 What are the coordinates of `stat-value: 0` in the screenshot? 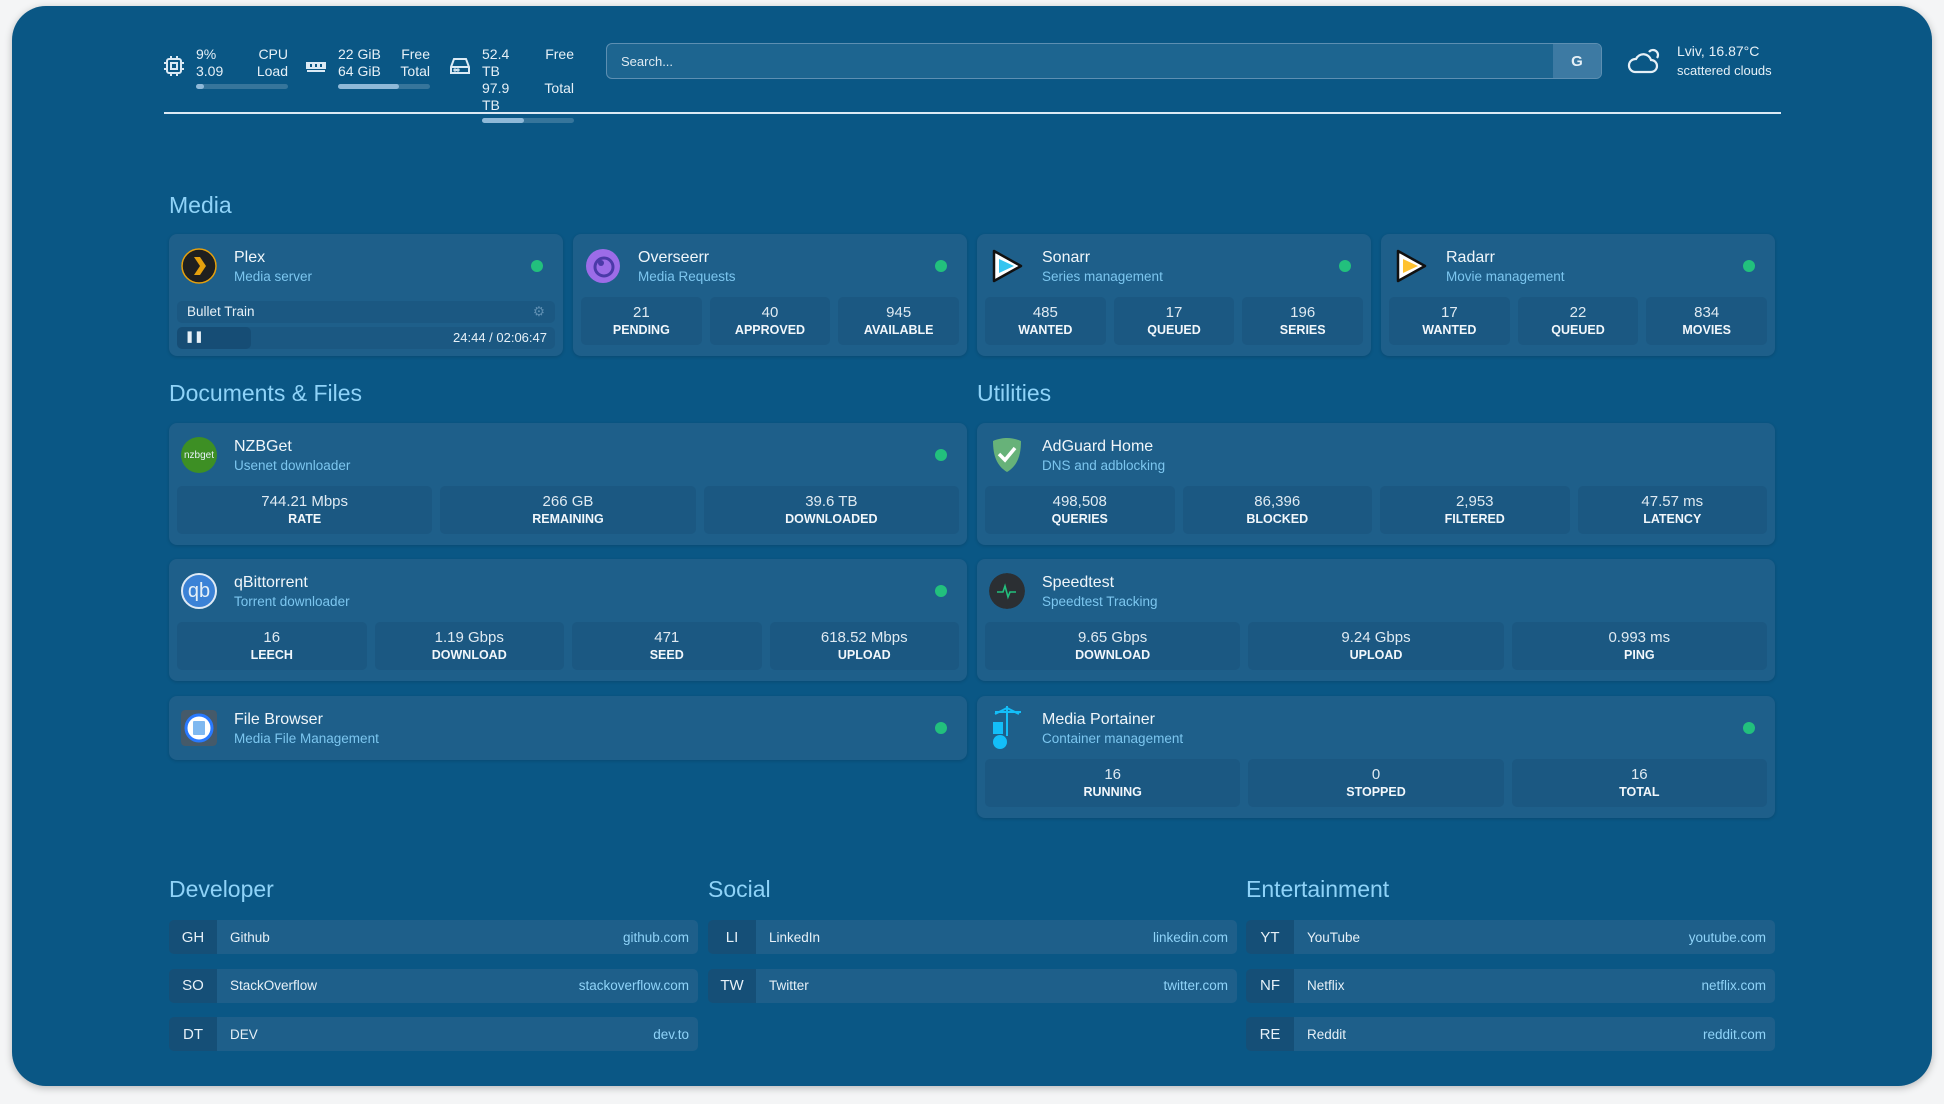 It's located at (1376, 774).